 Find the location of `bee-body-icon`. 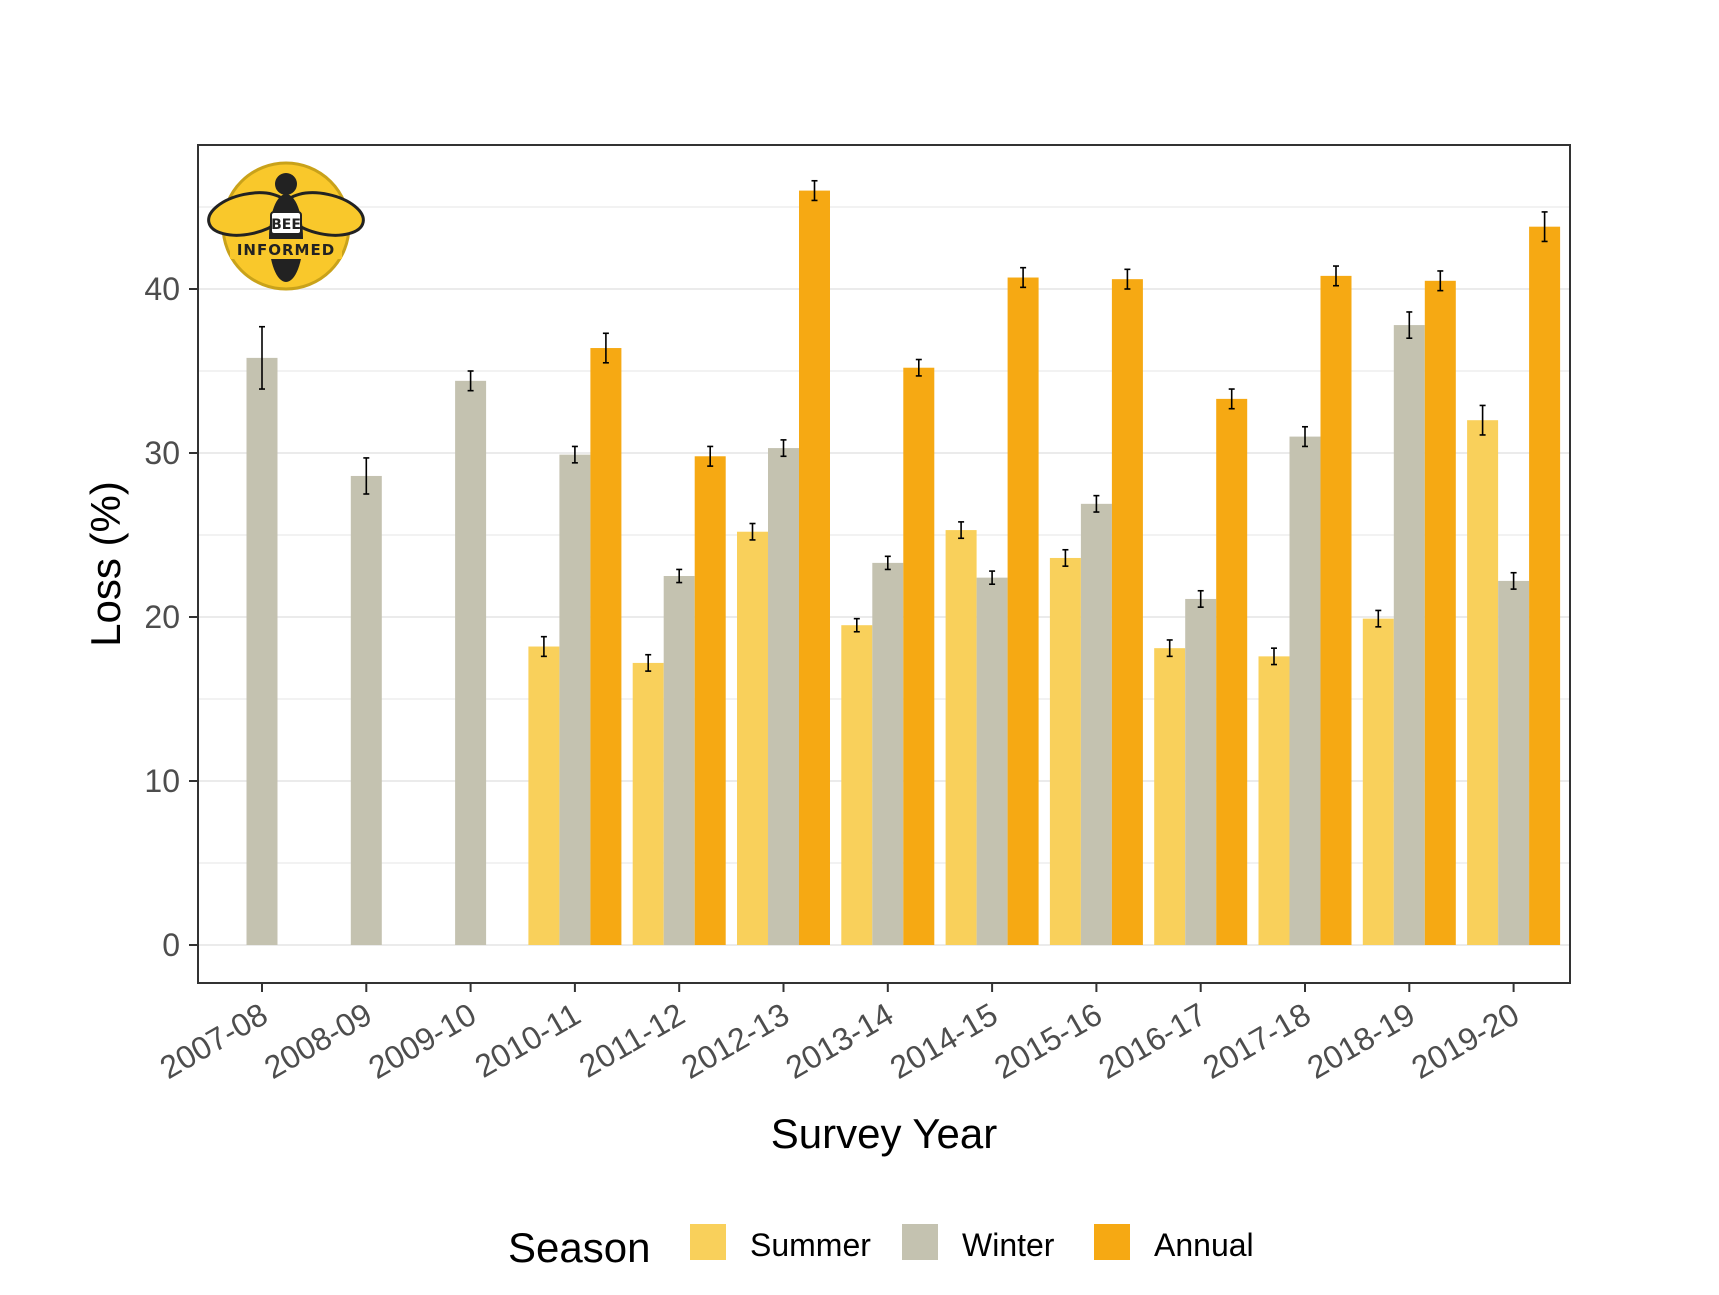

bee-body-icon is located at coordinates (286, 238).